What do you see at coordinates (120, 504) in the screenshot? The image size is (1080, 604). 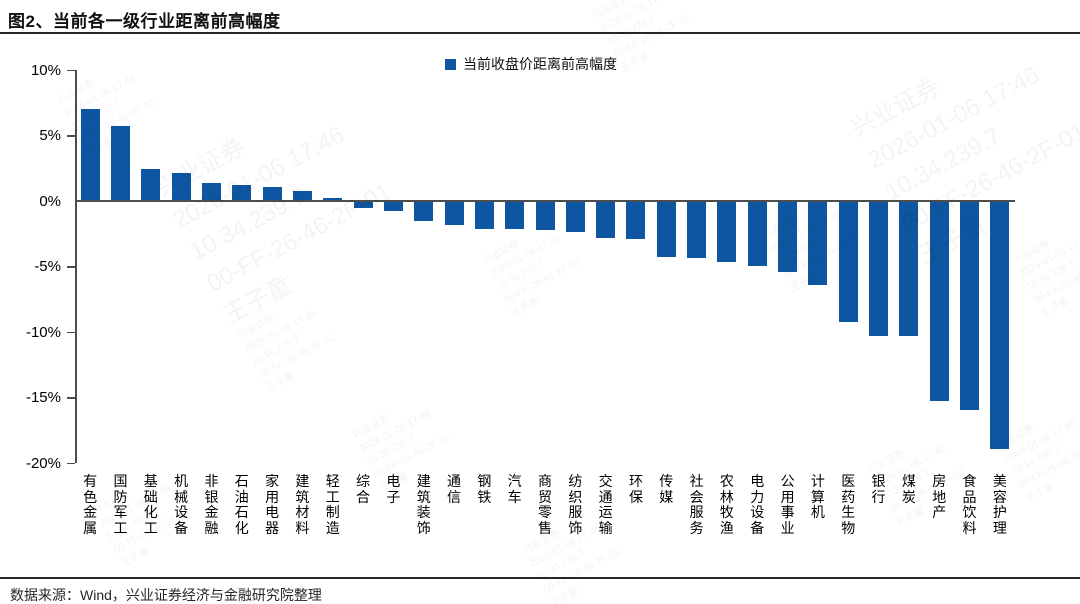 I see `x-label-2: 国防军工` at bounding box center [120, 504].